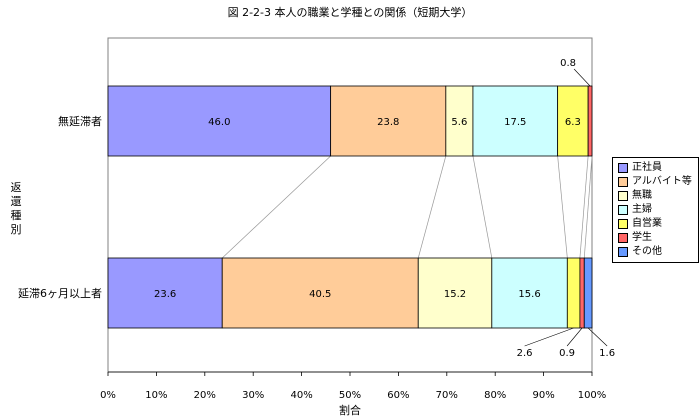 The height and width of the screenshot is (420, 700). What do you see at coordinates (655, 238) in the screenshot?
I see `legend-item: 学生` at bounding box center [655, 238].